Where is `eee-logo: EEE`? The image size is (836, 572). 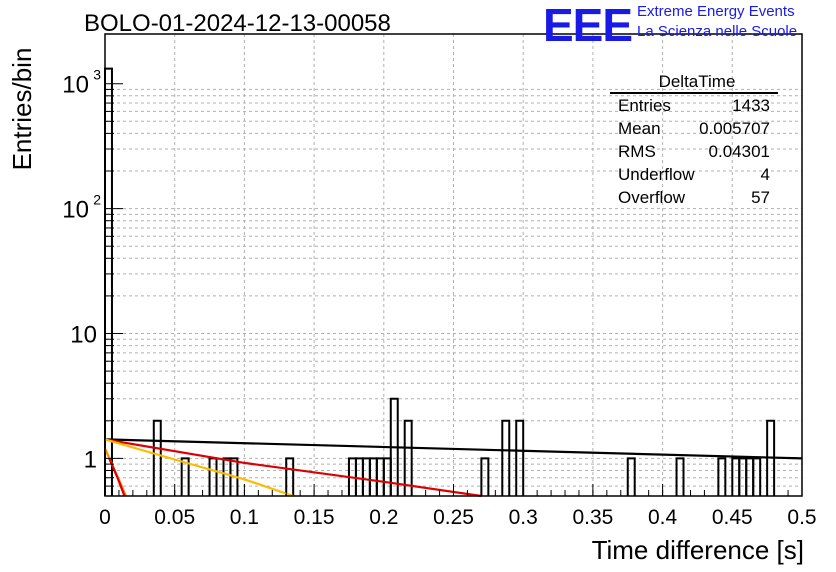
eee-logo: EEE is located at coordinates (588, 25).